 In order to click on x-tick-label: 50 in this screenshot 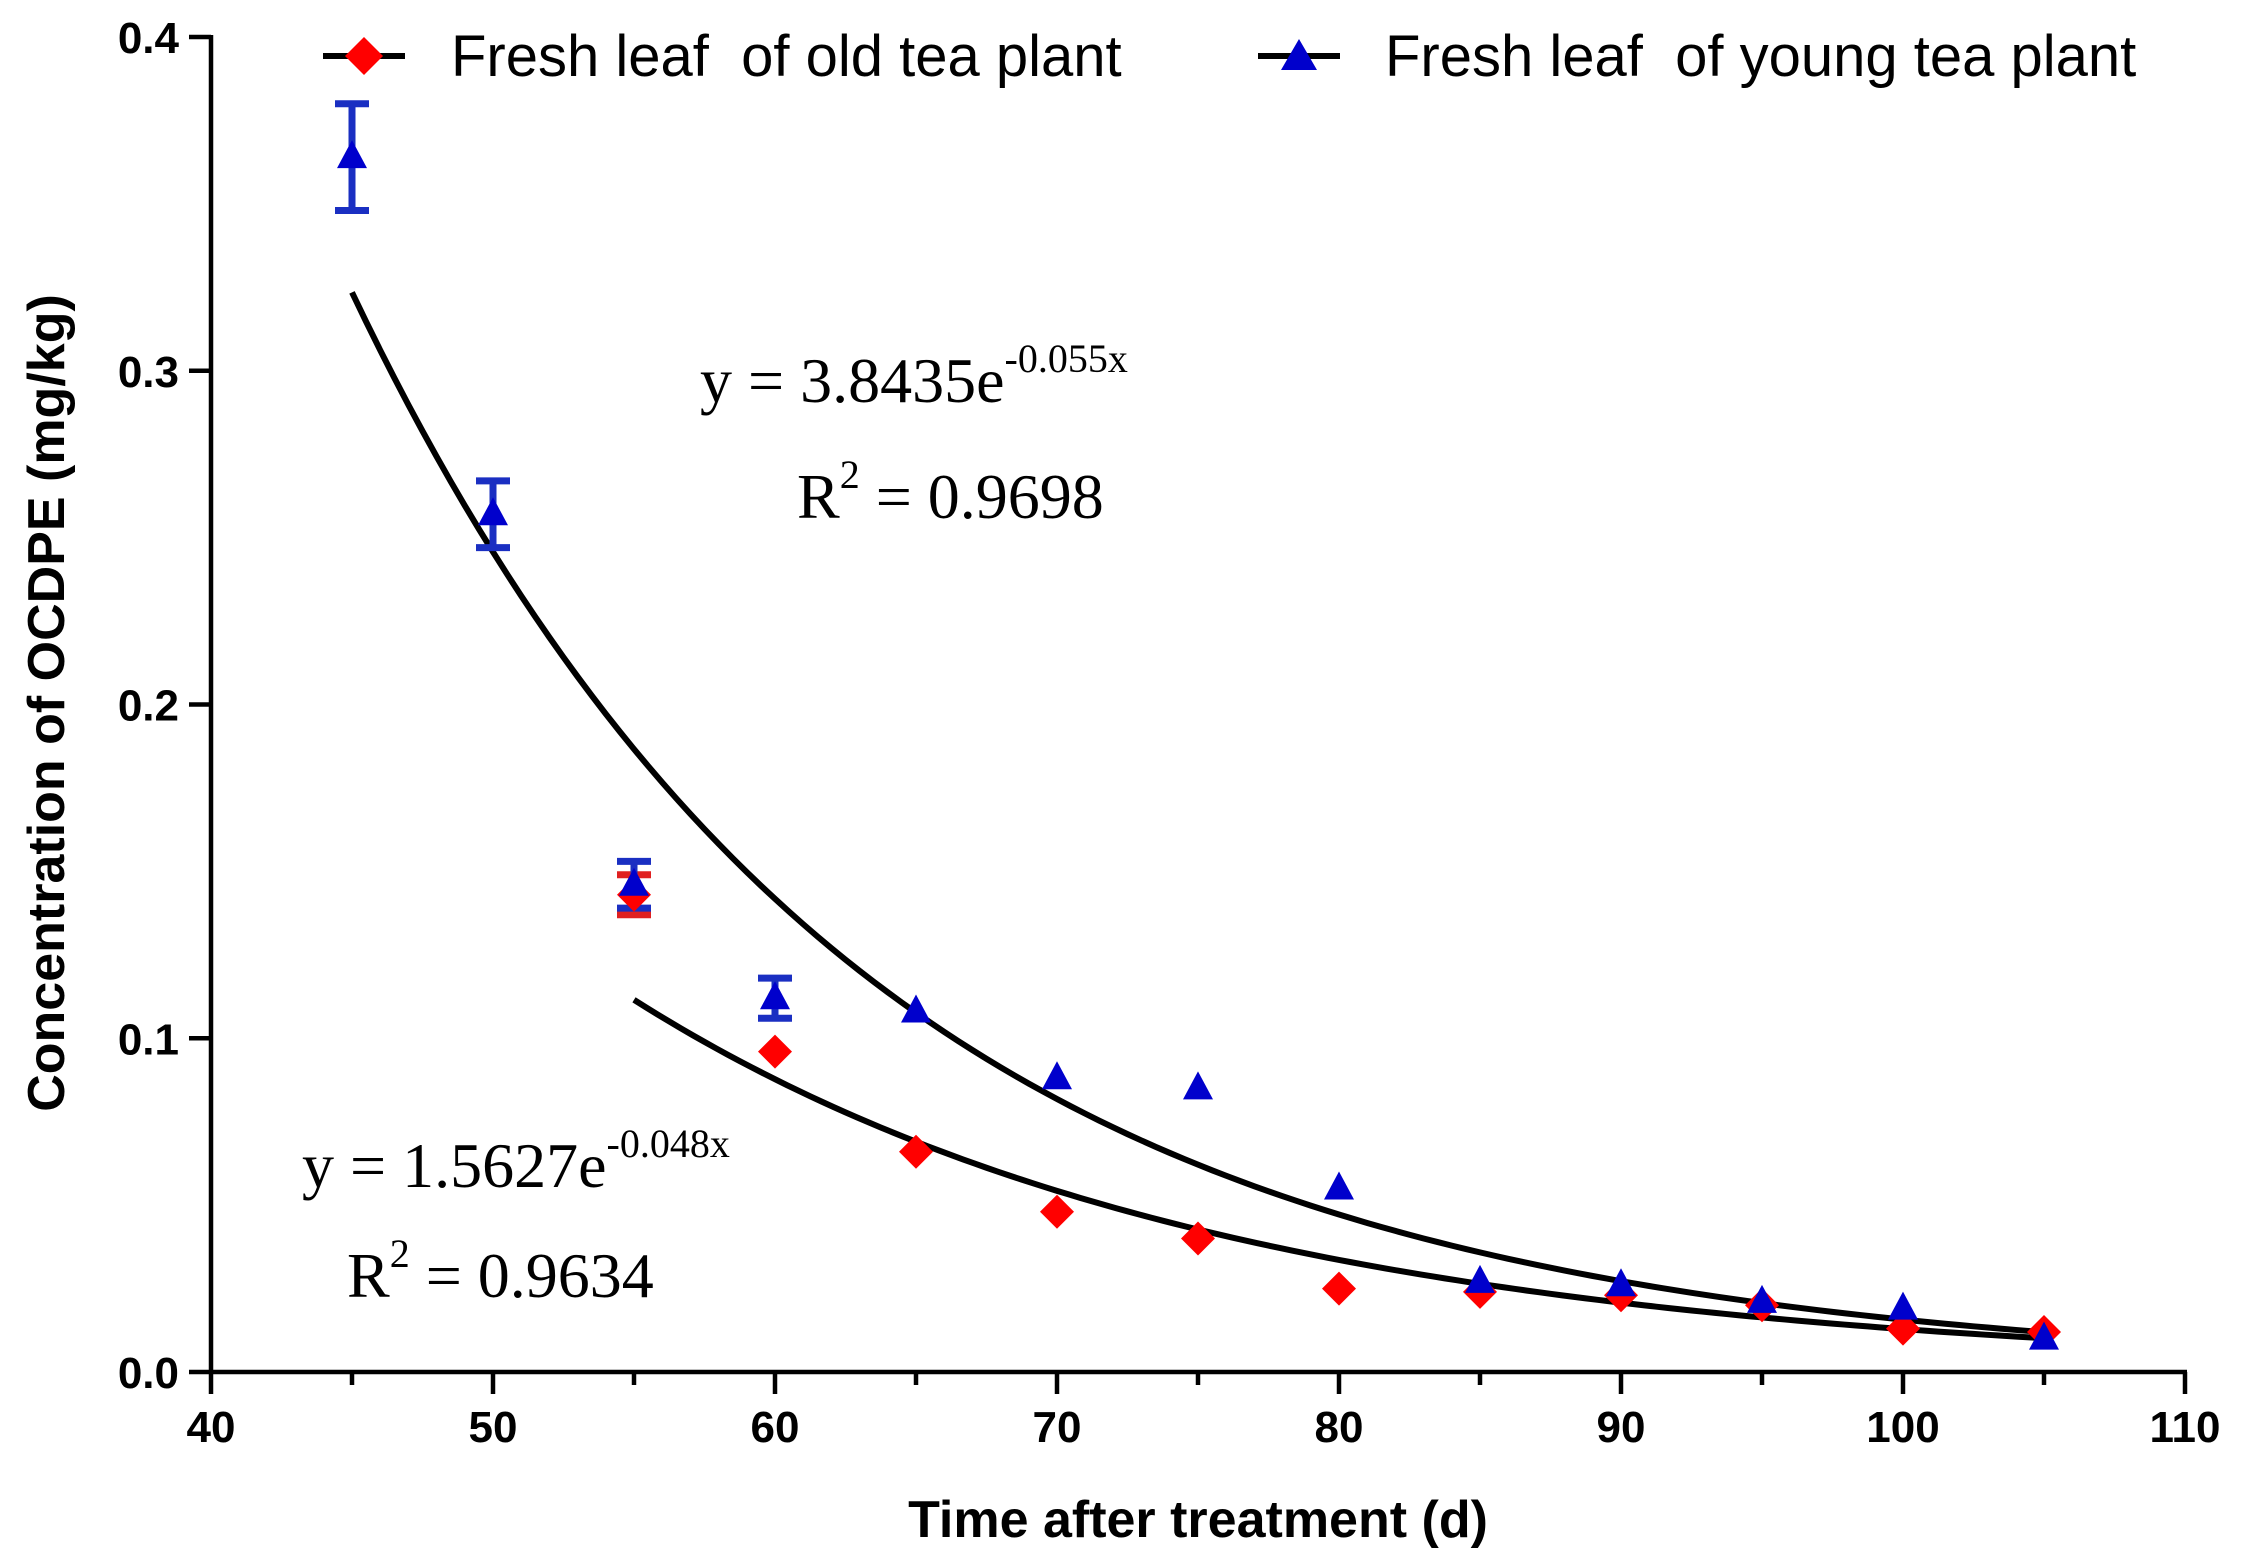, I will do `click(493, 1427)`.